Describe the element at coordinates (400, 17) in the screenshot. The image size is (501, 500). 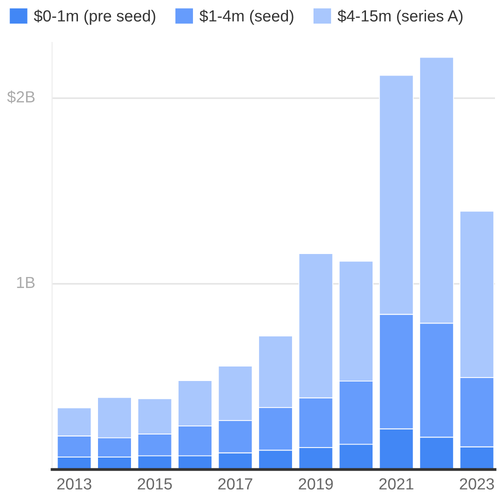
I see `legend-label: $4-15m (series A)` at that location.